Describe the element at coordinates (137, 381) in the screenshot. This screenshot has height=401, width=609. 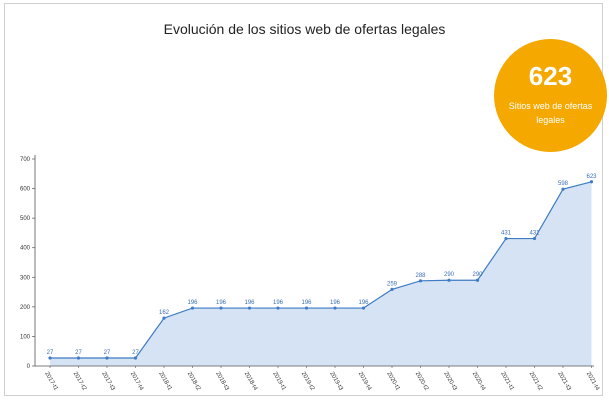
I see `x-tick-label: 2017-t4` at that location.